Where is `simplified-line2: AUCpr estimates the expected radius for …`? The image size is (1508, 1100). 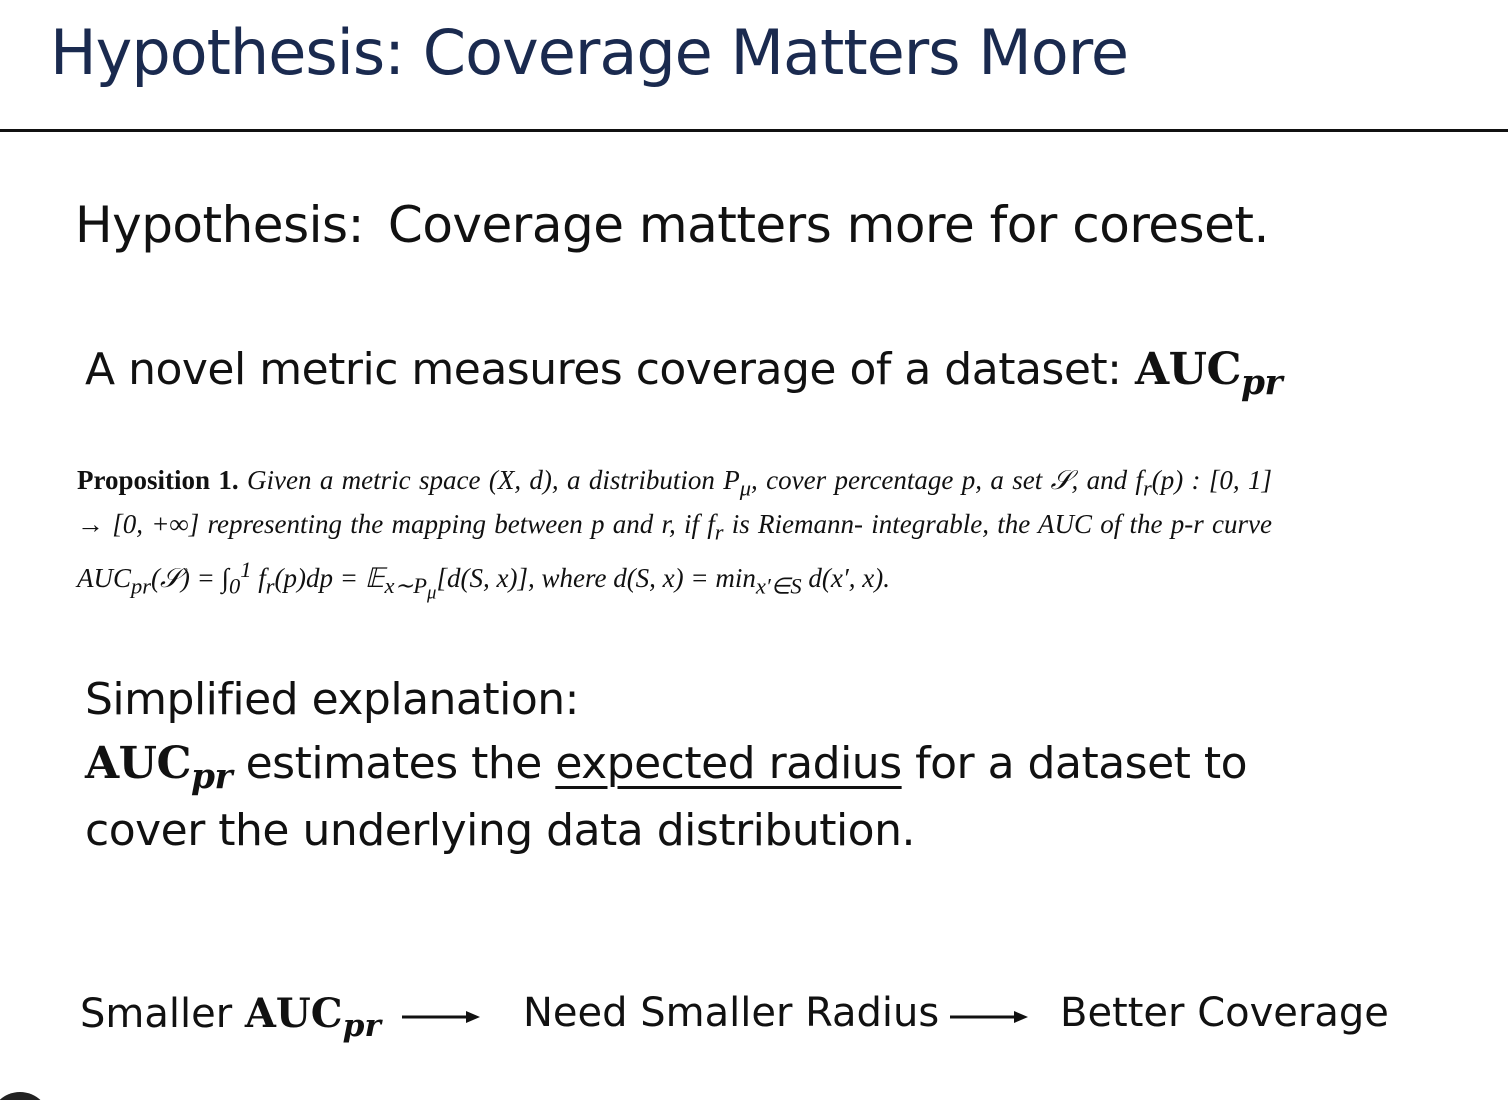 simplified-line2: AUCpr estimates the expected radius for … is located at coordinates (735, 765).